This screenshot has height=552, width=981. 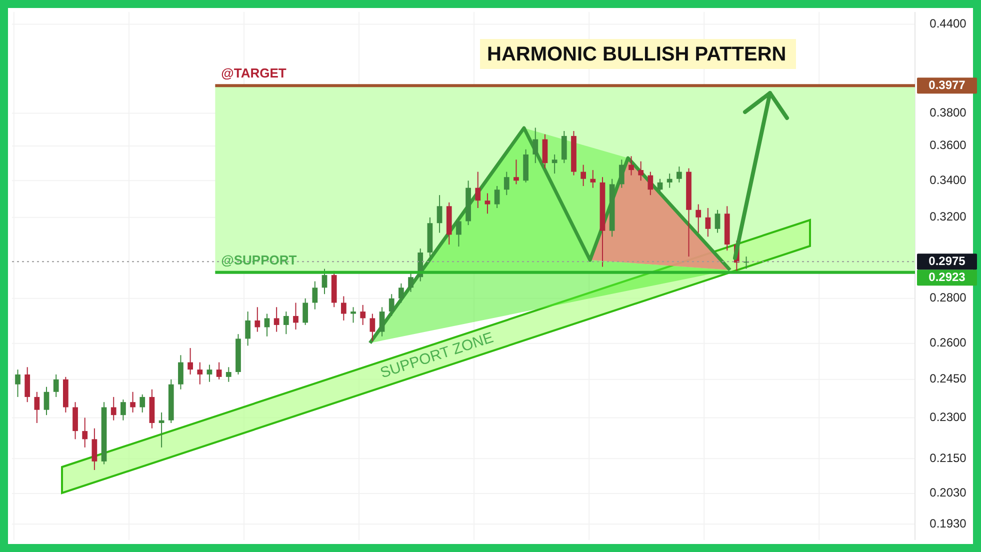 I want to click on y-tick-label: 0.3200, so click(x=948, y=217).